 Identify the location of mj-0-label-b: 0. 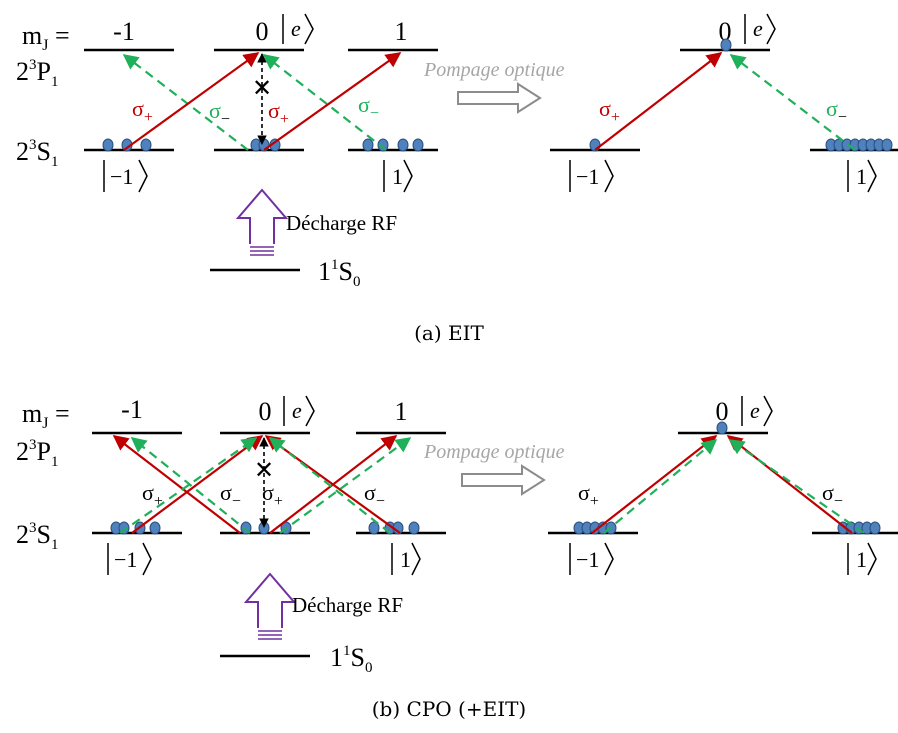
(265, 411).